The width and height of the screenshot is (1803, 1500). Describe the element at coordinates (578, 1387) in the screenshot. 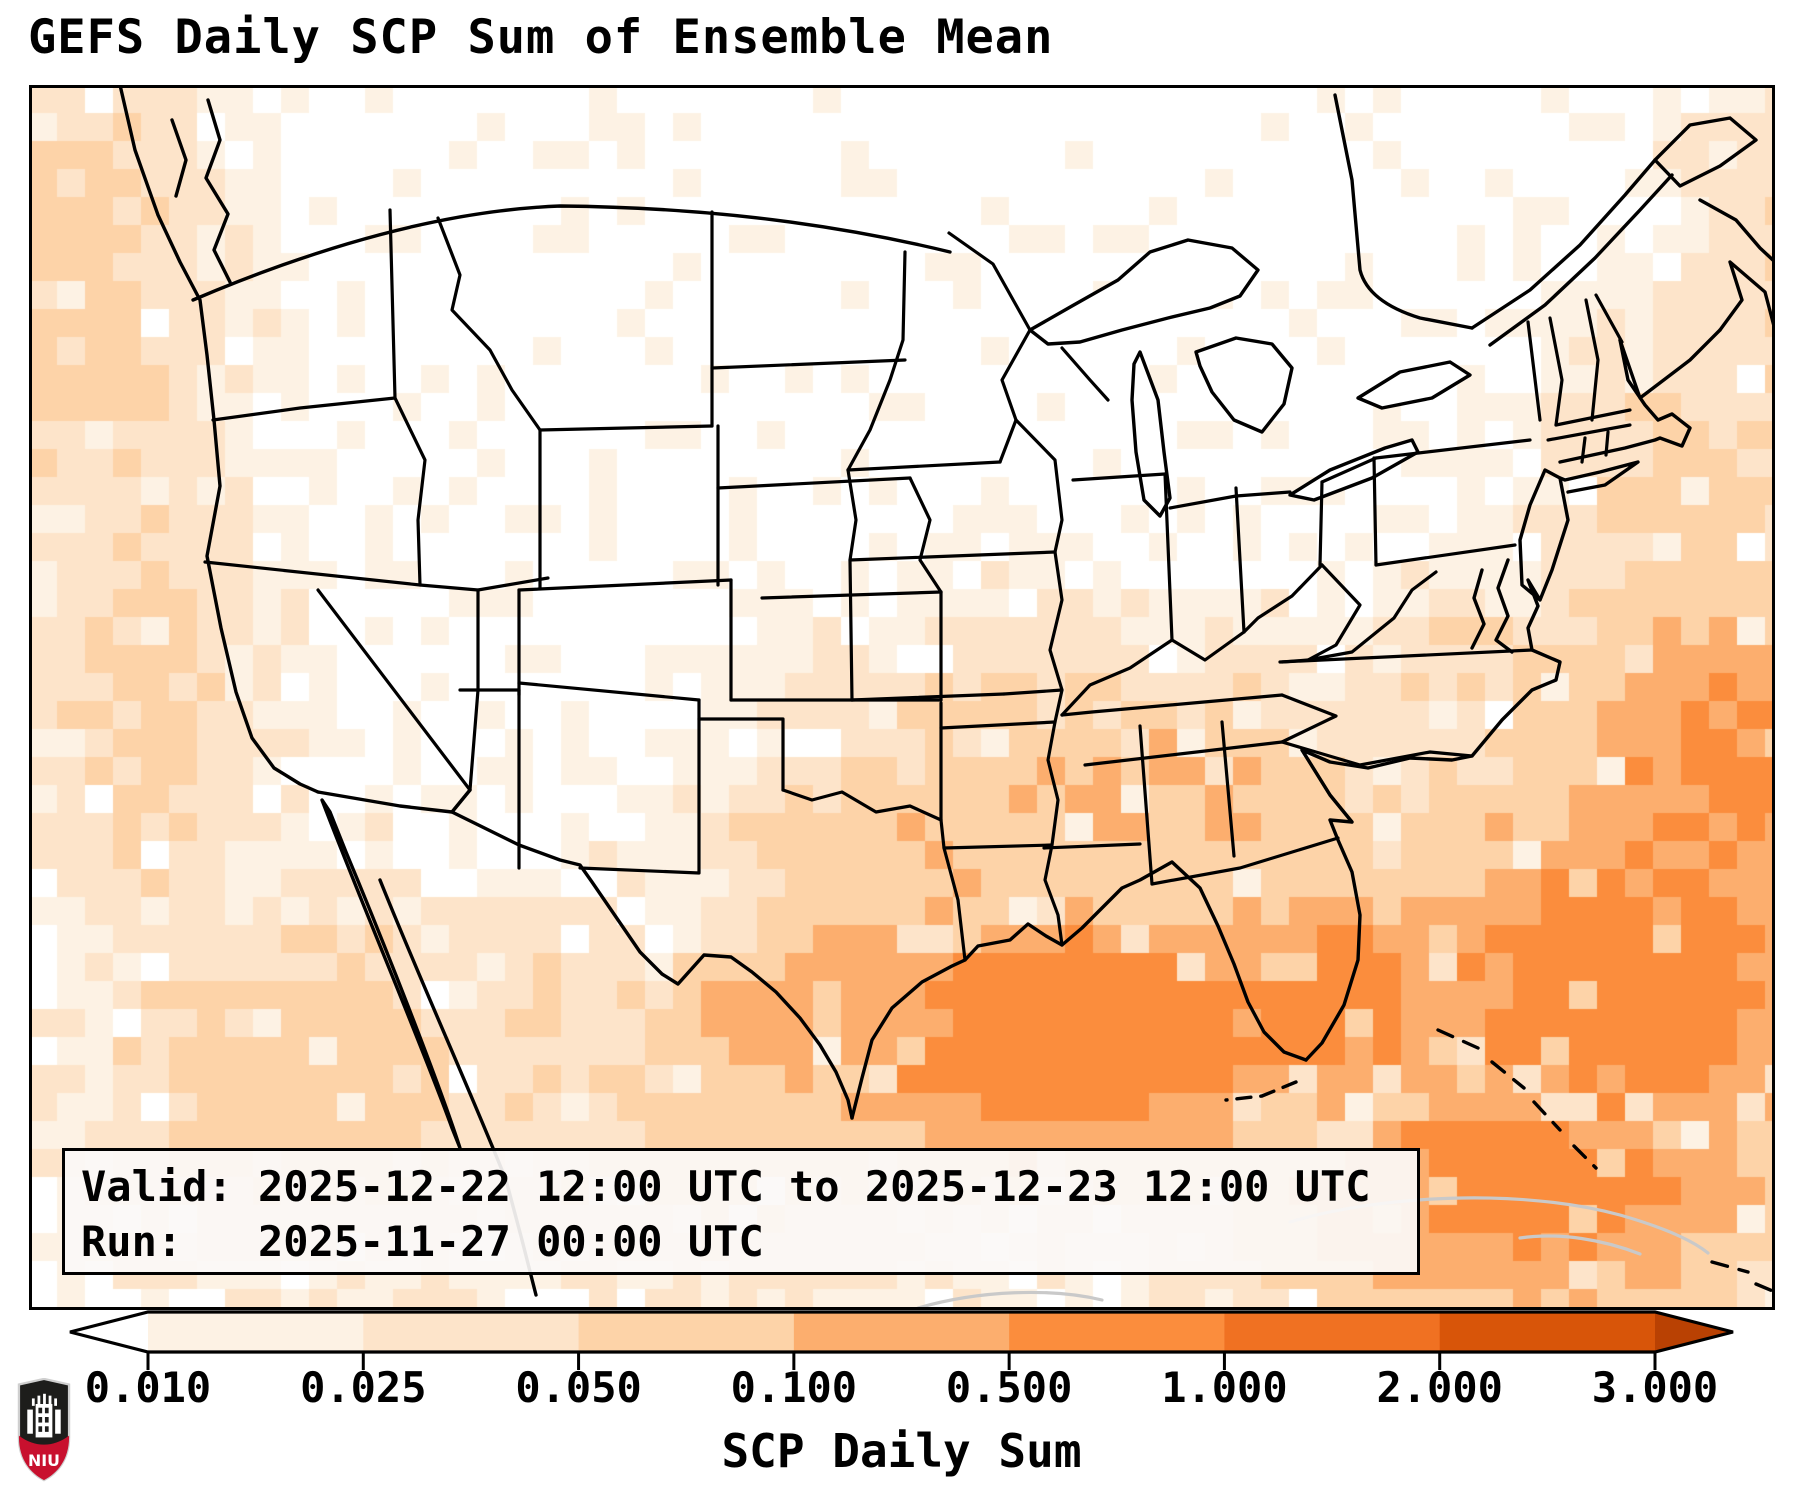

I see `colorbar-tick-label: 0.050` at that location.